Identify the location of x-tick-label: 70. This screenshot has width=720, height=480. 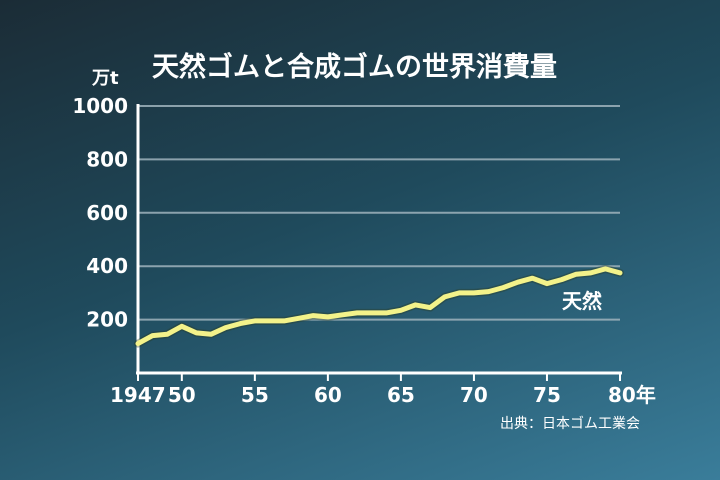
(474, 395).